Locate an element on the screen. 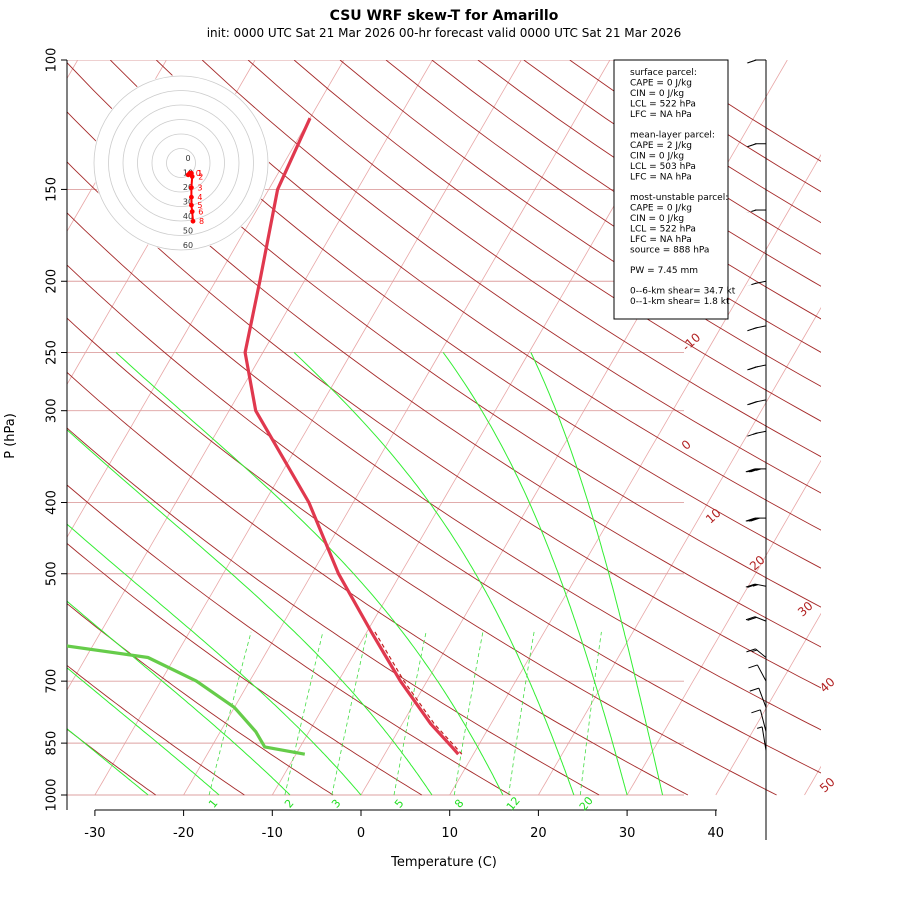  isotherm-label: 10 is located at coordinates (713, 516).